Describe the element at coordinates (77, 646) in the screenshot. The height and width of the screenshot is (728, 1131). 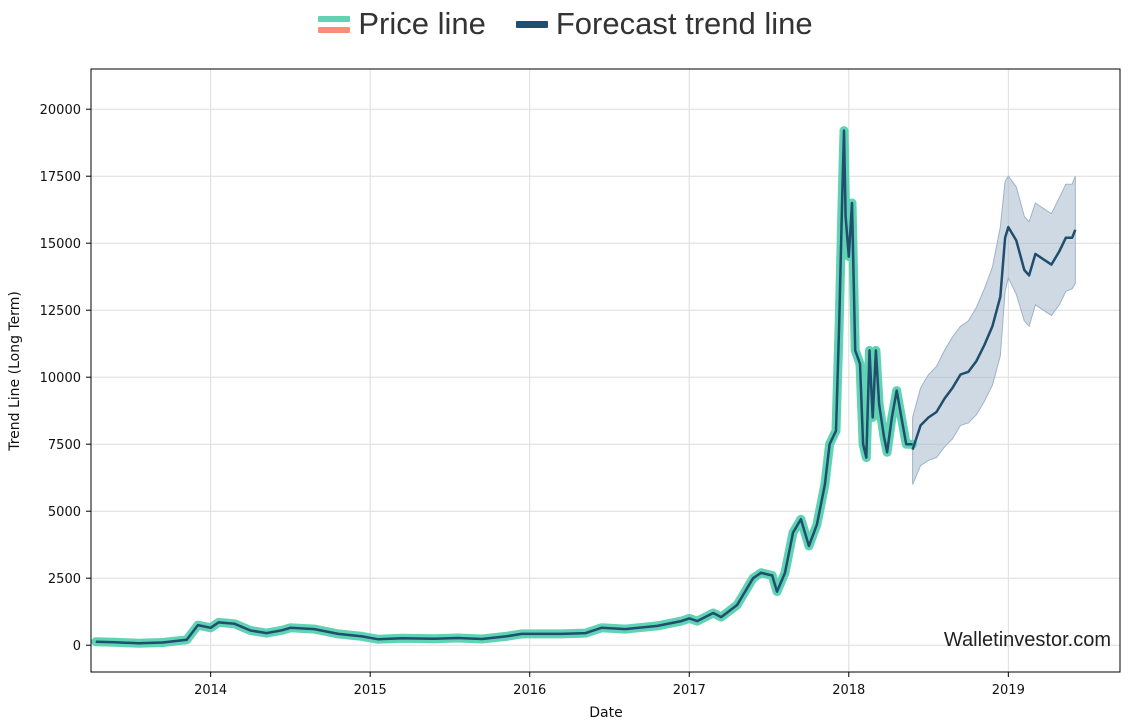
I see `y-tick-label: 0` at that location.